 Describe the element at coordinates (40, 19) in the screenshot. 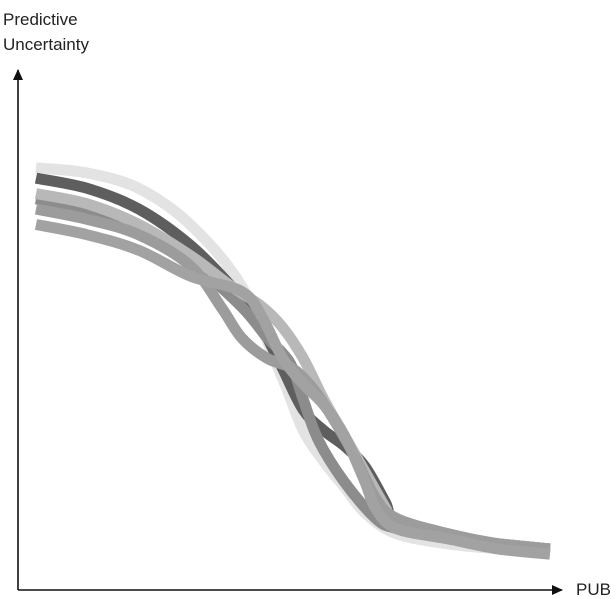

I see `y-axis-label-line-1: Predictive` at that location.